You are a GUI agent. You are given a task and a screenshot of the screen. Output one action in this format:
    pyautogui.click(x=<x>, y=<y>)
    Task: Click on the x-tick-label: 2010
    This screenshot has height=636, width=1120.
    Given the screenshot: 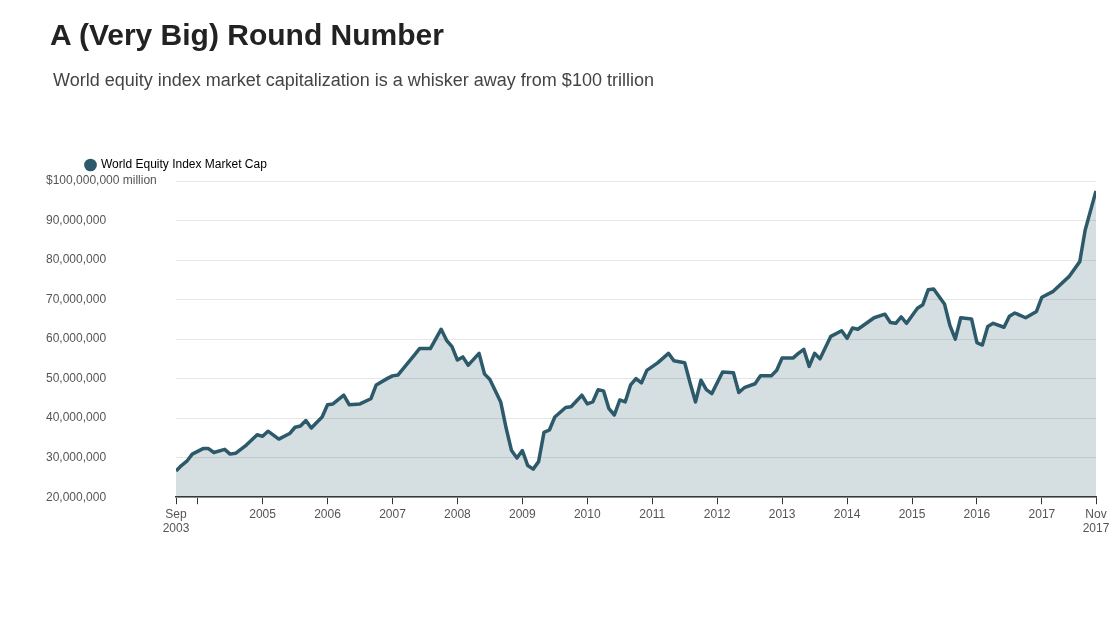 What is the action you would take?
    pyautogui.click(x=587, y=513)
    